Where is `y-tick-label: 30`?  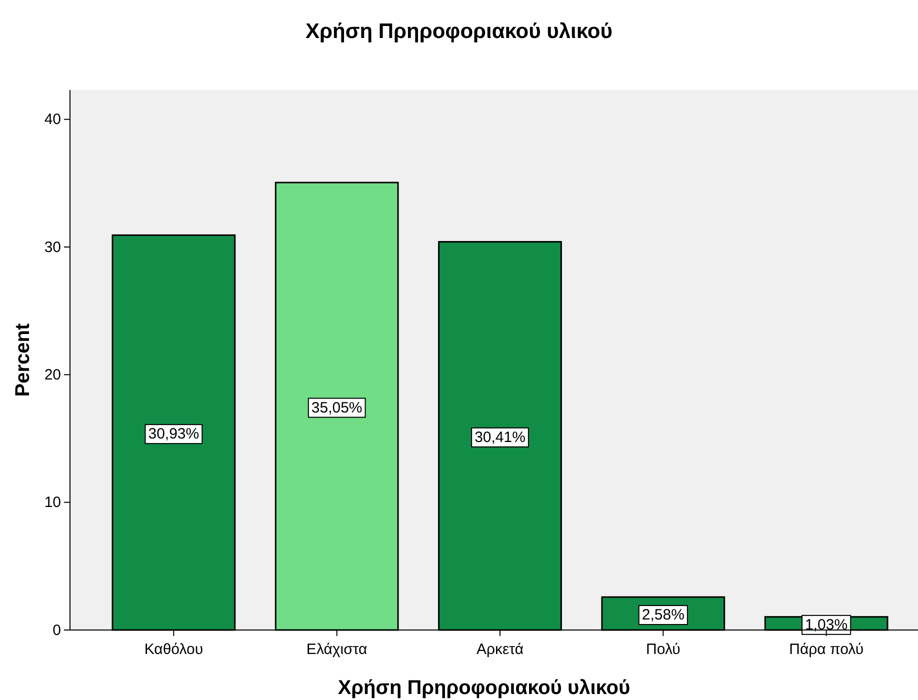 y-tick-label: 30 is located at coordinates (52, 247).